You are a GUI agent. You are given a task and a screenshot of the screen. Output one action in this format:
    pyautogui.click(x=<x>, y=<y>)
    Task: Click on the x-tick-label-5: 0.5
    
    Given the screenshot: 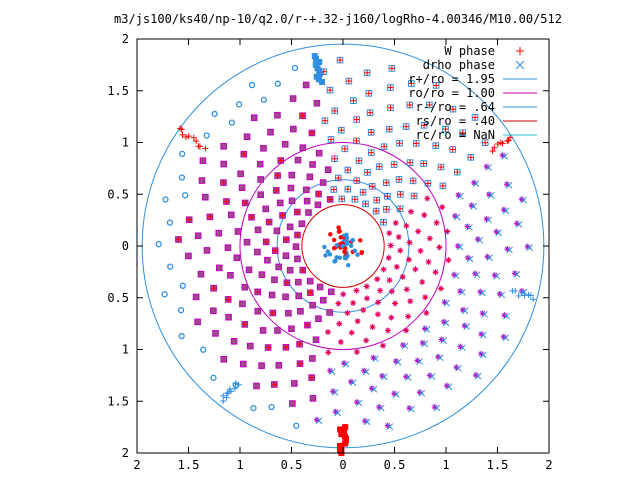 What is the action you would take?
    pyautogui.click(x=395, y=465)
    